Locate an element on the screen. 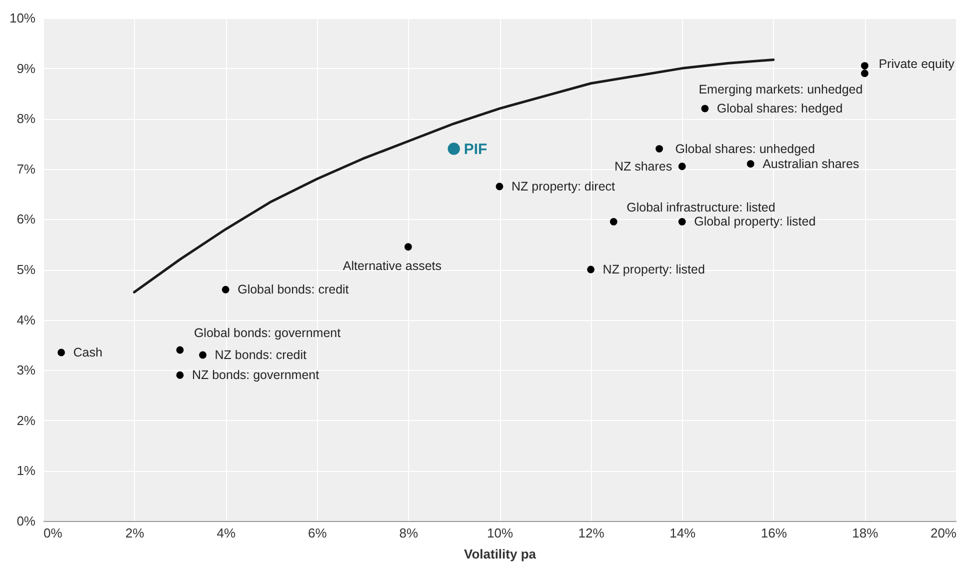 The height and width of the screenshot is (571, 979). y-tick-label: 8% is located at coordinates (26, 118).